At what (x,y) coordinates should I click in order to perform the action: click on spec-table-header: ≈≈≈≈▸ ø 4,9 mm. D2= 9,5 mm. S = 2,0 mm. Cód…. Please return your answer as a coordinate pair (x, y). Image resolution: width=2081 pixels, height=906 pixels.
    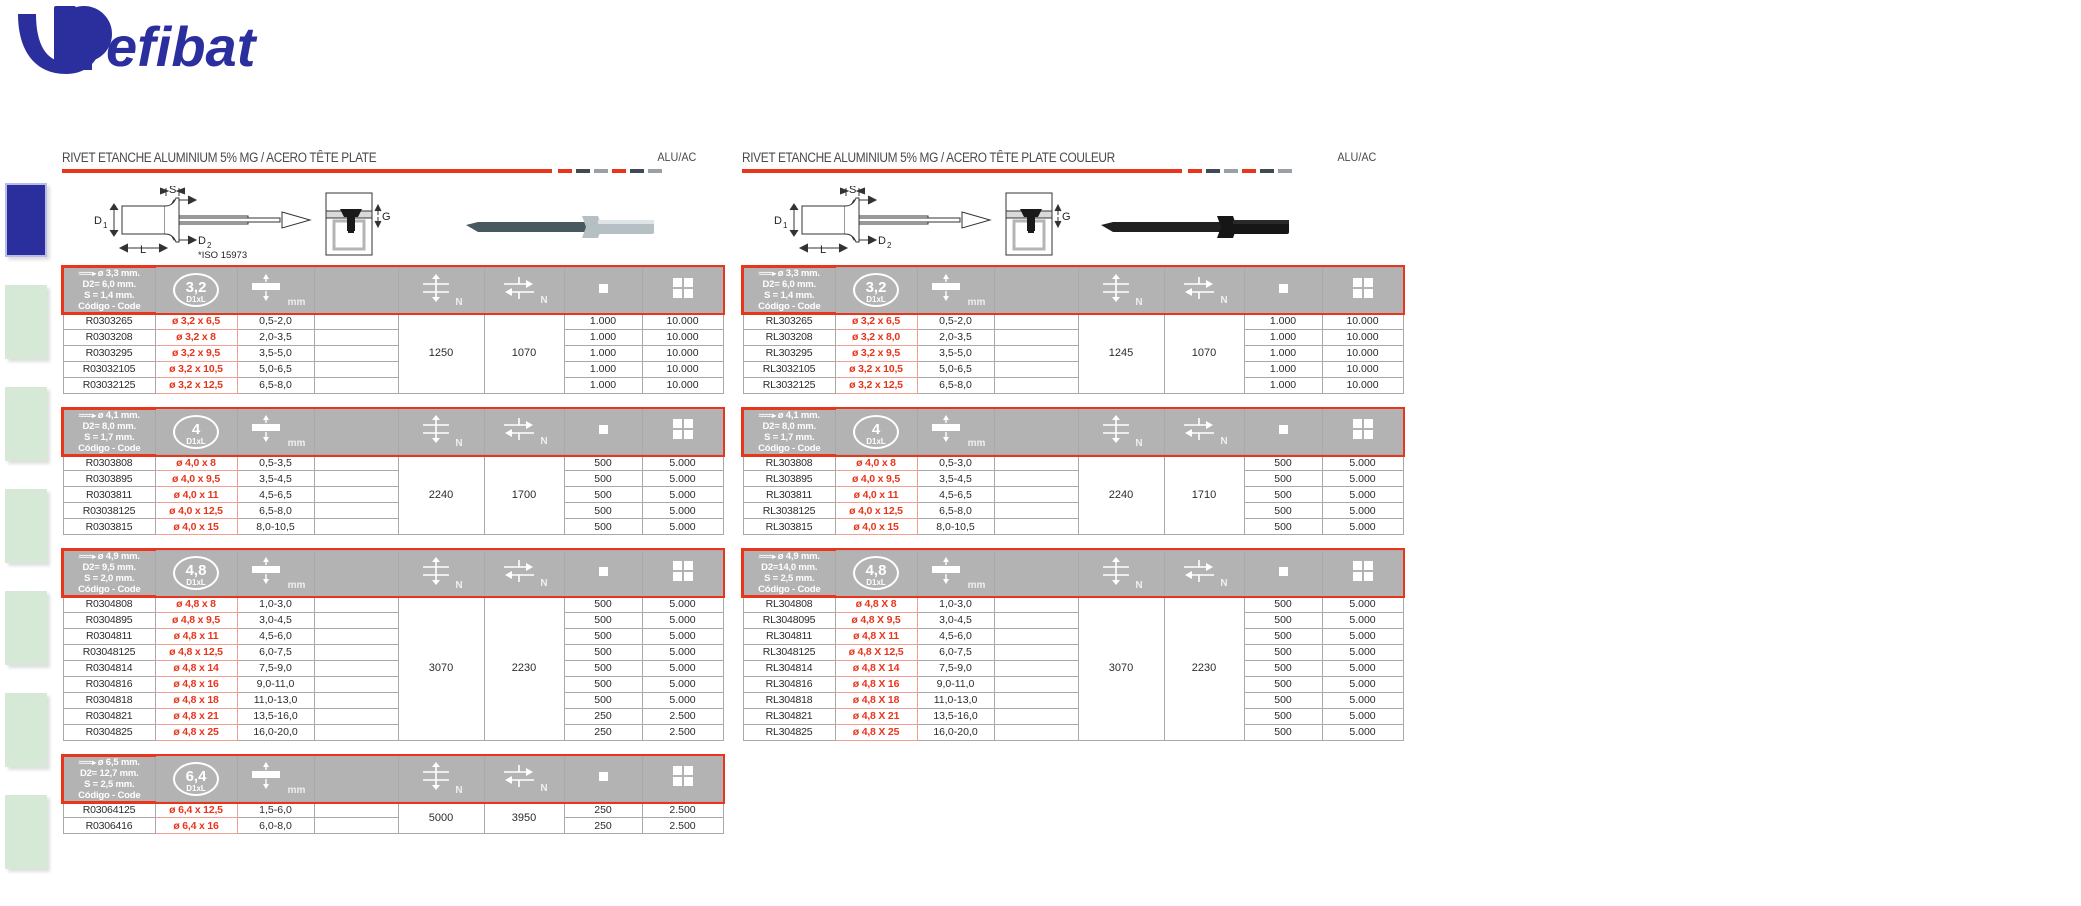
    Looking at the image, I should click on (393, 573).